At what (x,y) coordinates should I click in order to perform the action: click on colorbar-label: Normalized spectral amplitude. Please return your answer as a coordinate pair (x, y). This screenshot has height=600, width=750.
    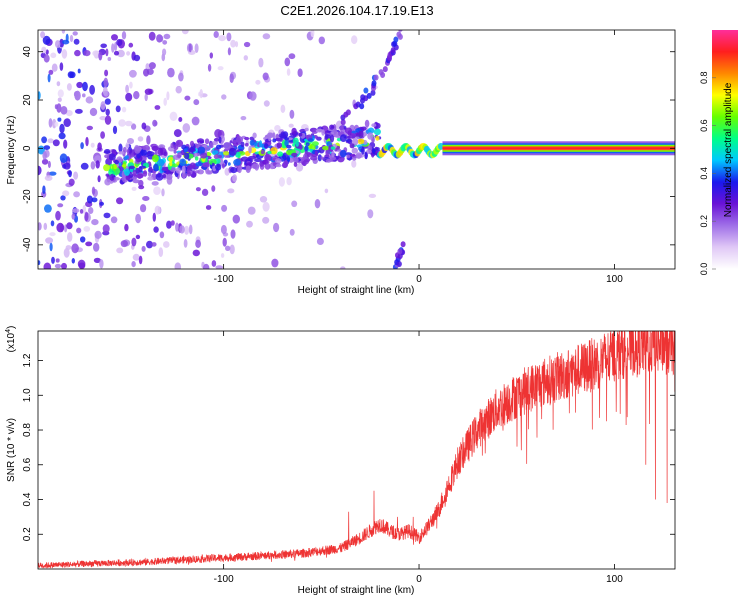
    Looking at the image, I should click on (728, 149).